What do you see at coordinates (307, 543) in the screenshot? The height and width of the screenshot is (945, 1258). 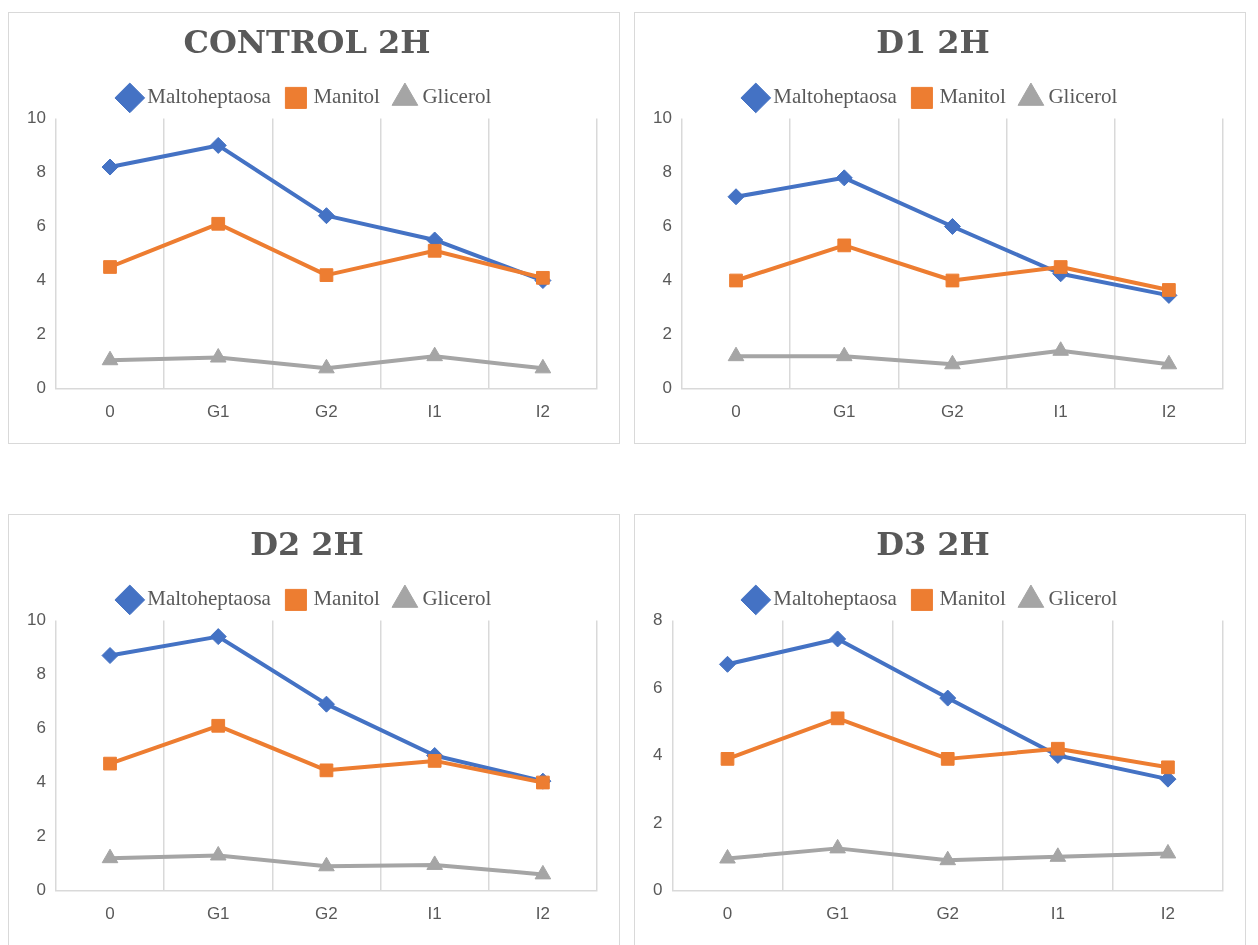 I see `chart-title: D2 2H` at bounding box center [307, 543].